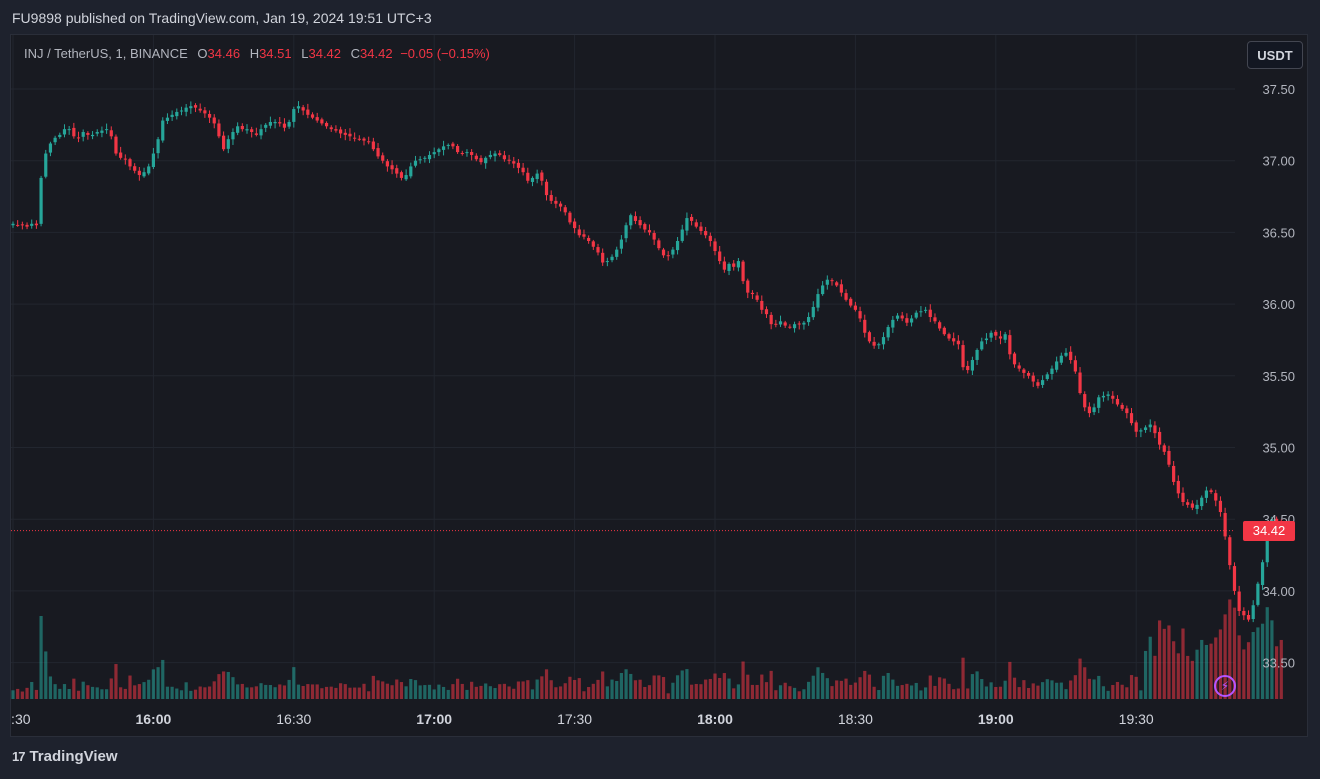 This screenshot has width=1320, height=779. Describe the element at coordinates (153, 719) in the screenshot. I see `x-tick-label: 16:00` at that location.